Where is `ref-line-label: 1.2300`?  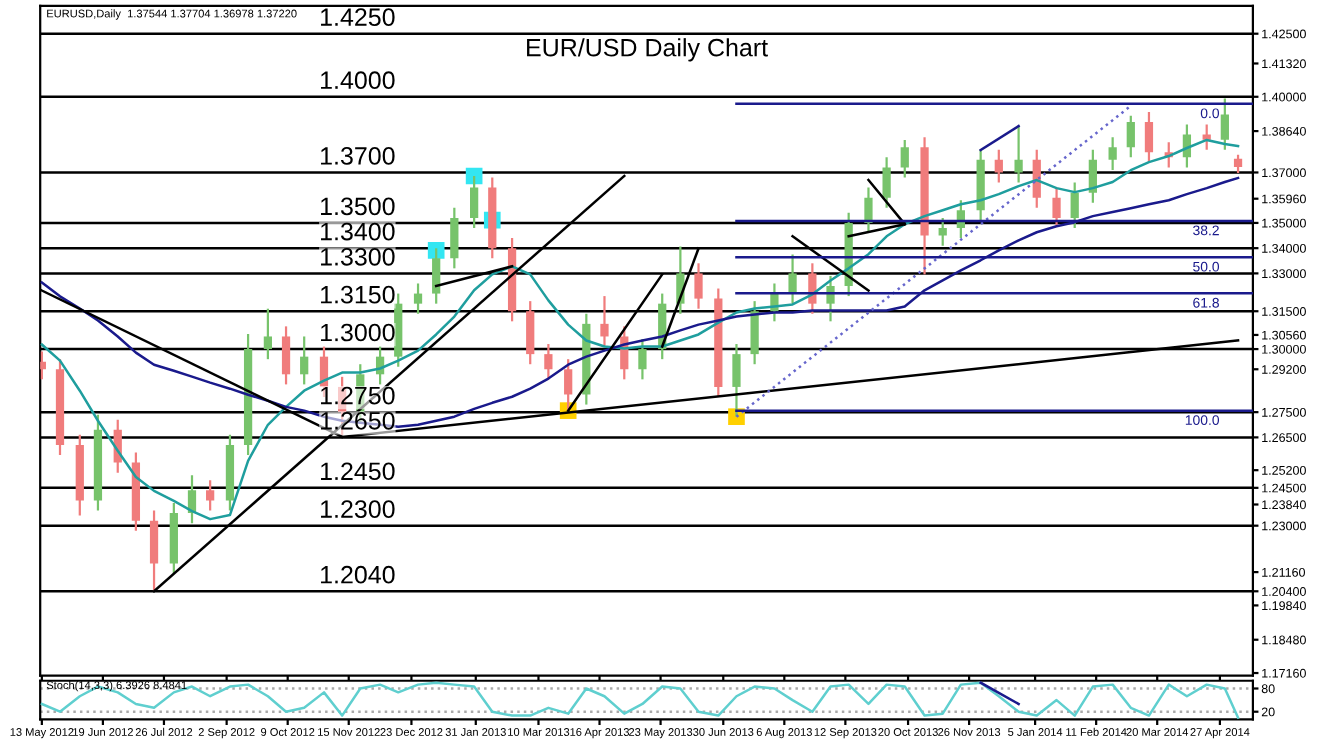
ref-line-label: 1.2300 is located at coordinates (358, 509).